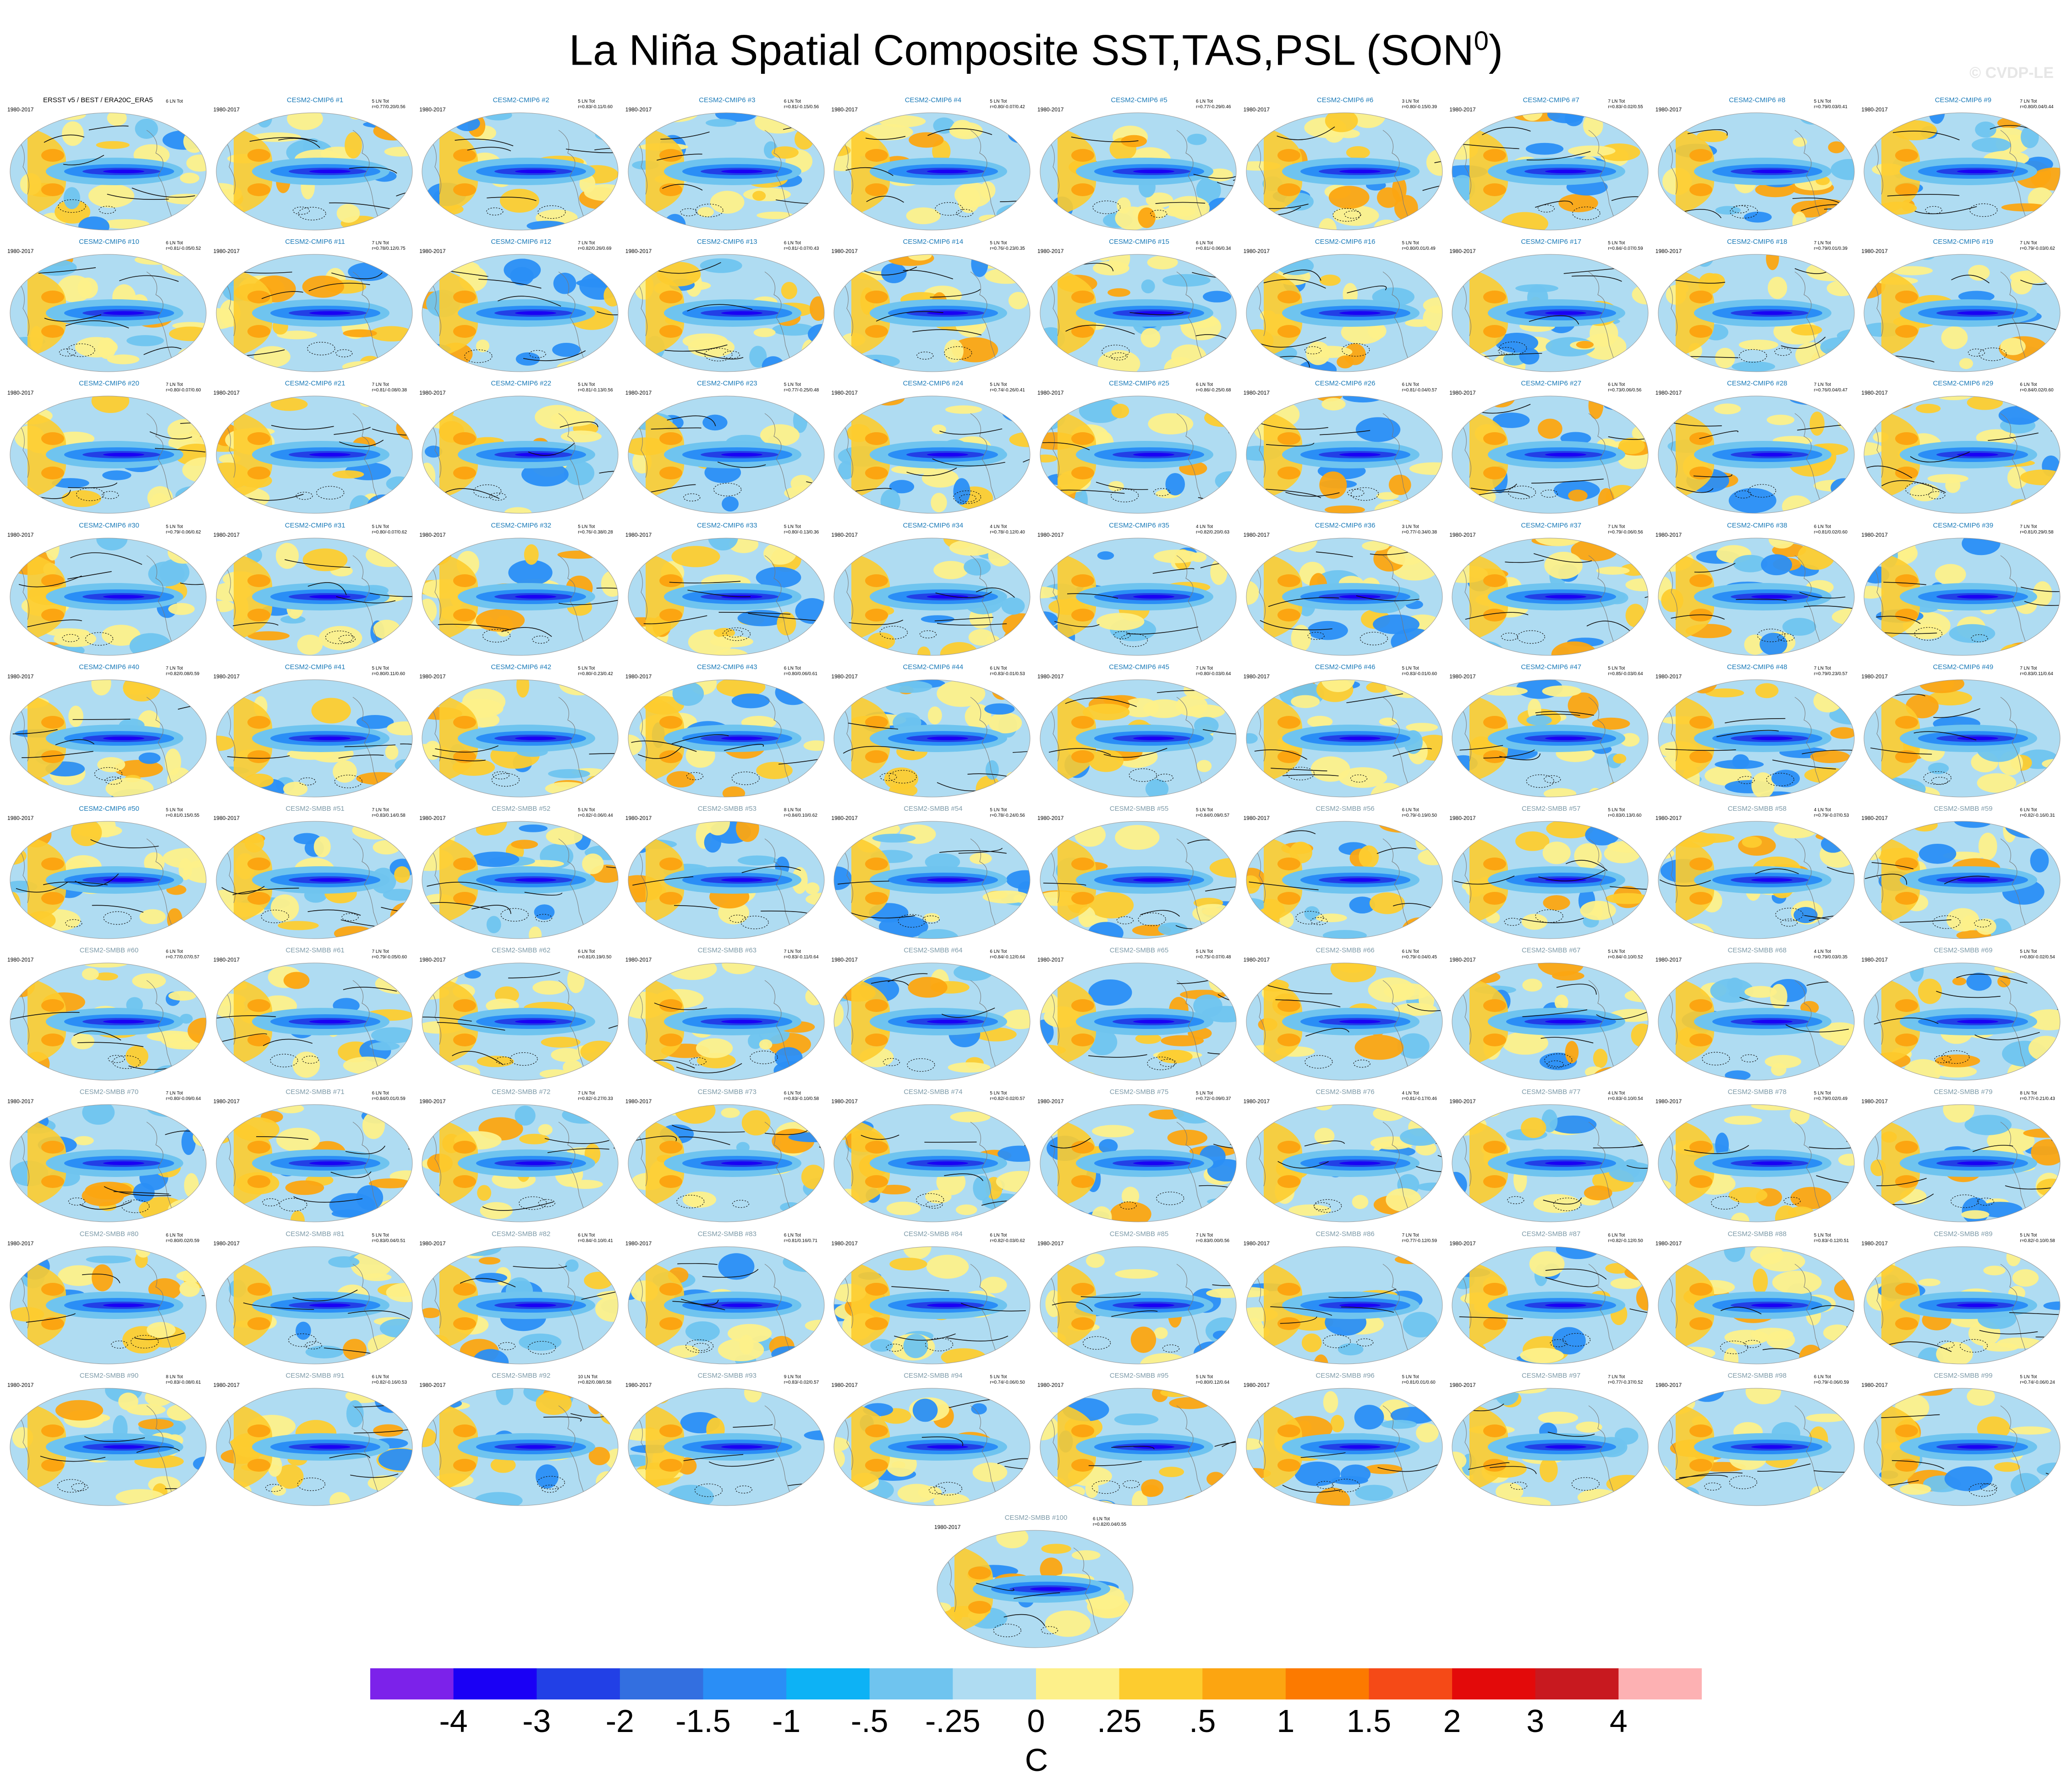  I want to click on panel-correlation: r=0.82/-0.06/0.44, so click(595, 815).